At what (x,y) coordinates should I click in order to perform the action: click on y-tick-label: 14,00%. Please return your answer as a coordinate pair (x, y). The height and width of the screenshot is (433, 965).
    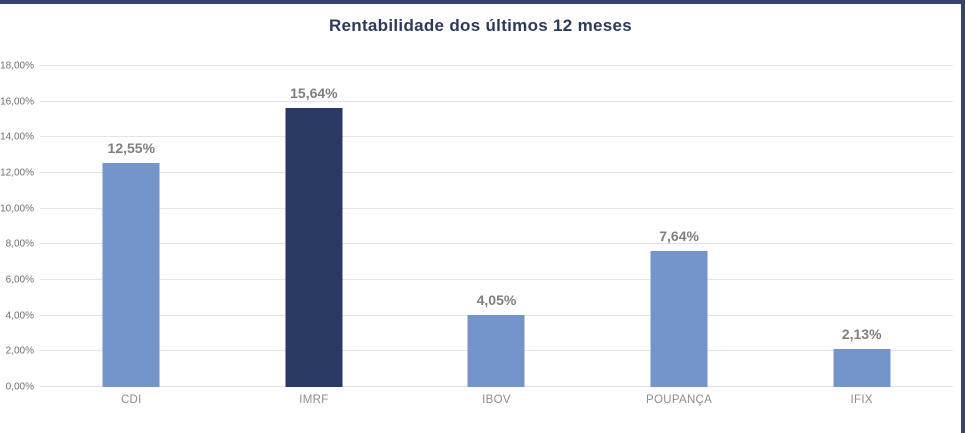
    Looking at the image, I should click on (17, 137).